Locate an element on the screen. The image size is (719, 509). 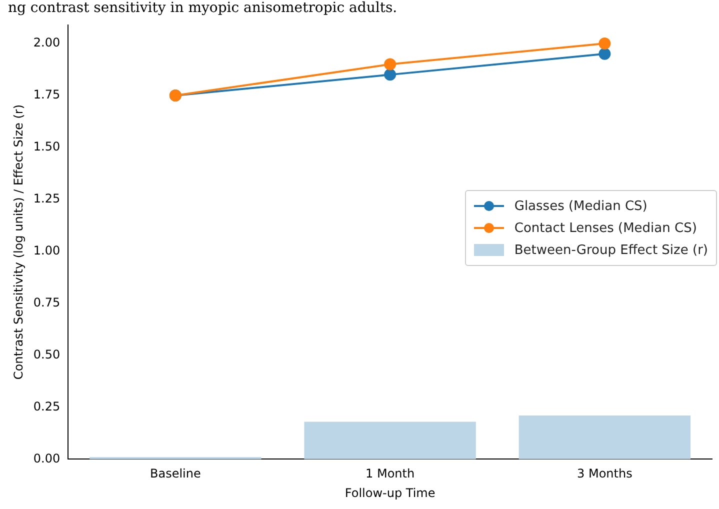
x-tick-label: 1 Month is located at coordinates (390, 473).